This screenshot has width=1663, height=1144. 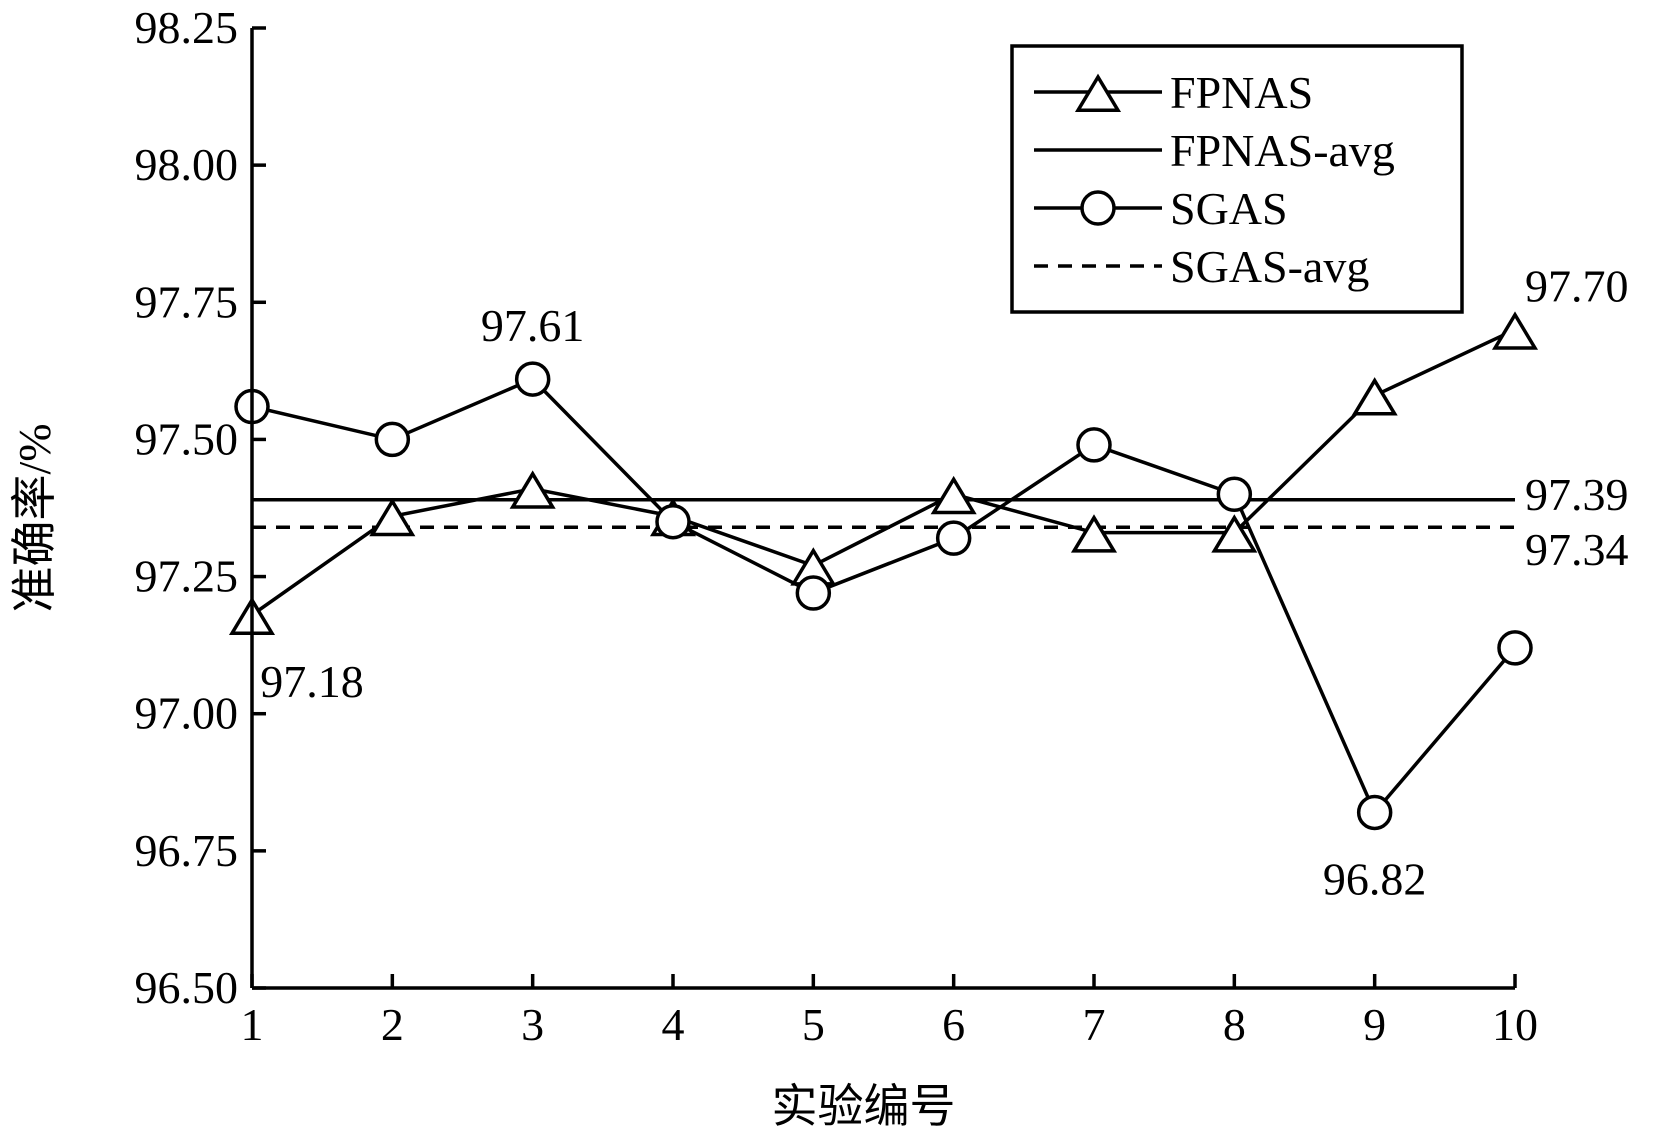 What do you see at coordinates (187, 576) in the screenshot?
I see `y-tick-label: 97.25` at bounding box center [187, 576].